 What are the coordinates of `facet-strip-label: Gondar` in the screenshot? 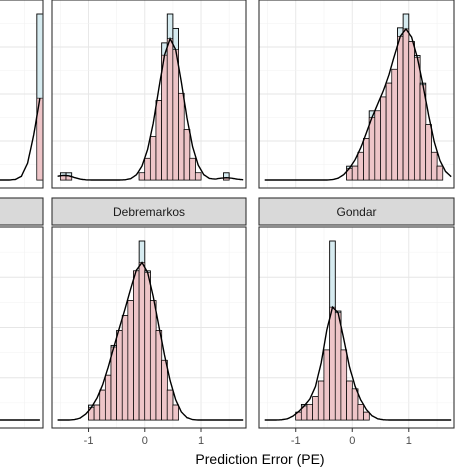 It's located at (356, 212).